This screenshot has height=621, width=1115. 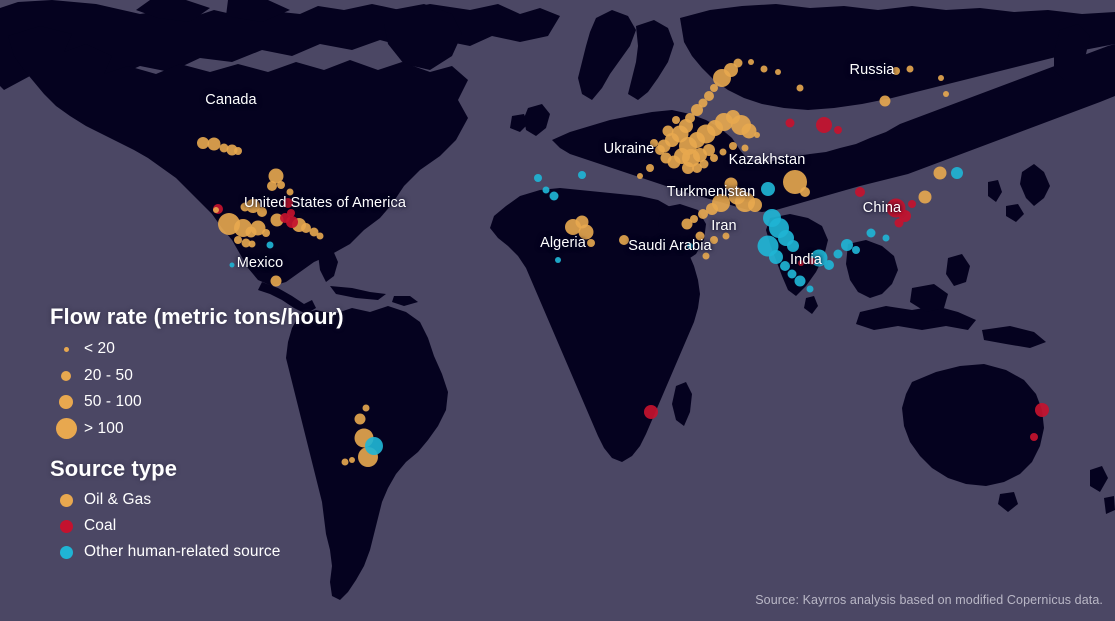 I want to click on country-label-turkmenistan: Turkmenistan, so click(x=711, y=192).